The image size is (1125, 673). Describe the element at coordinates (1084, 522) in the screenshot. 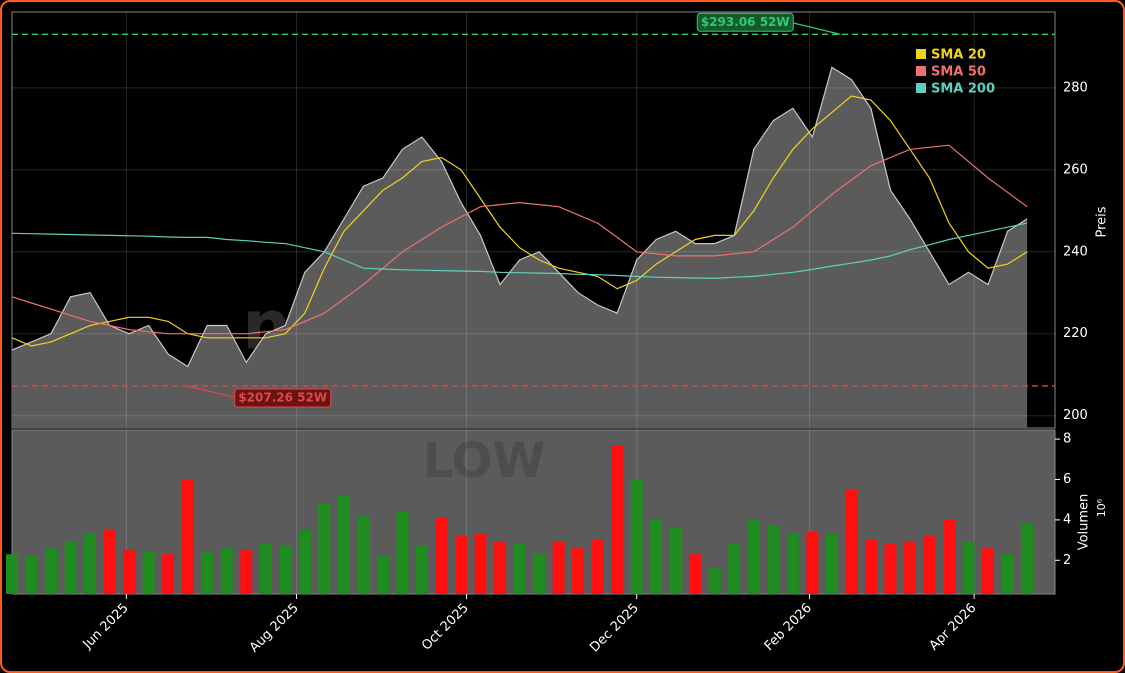

I see `axis-label: Volumen` at that location.